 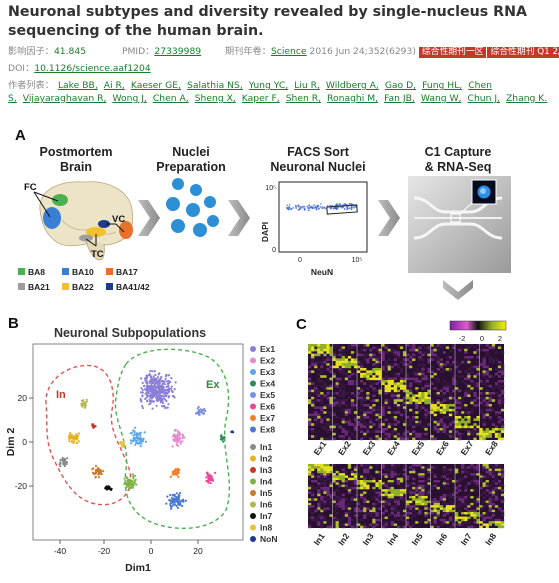 I want to click on author-link: Zhang K., so click(x=526, y=98).